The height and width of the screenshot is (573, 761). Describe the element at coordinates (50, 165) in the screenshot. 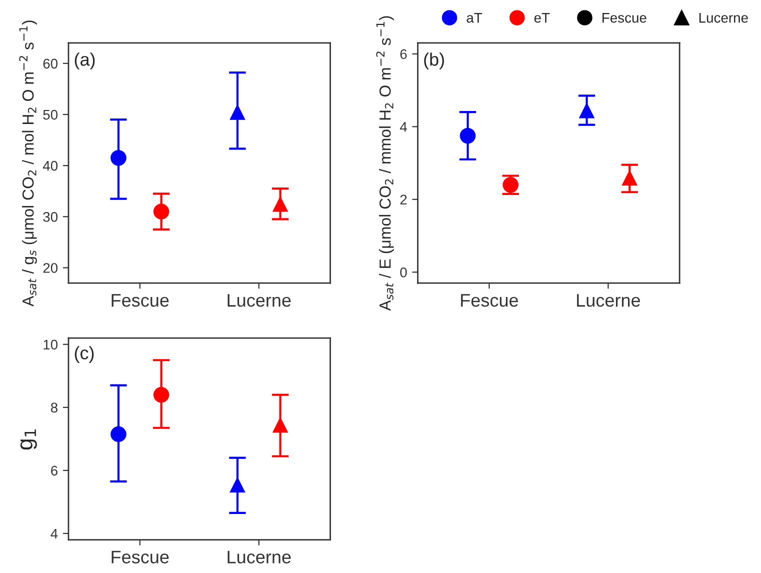

I see `y-tick-label: 40` at that location.